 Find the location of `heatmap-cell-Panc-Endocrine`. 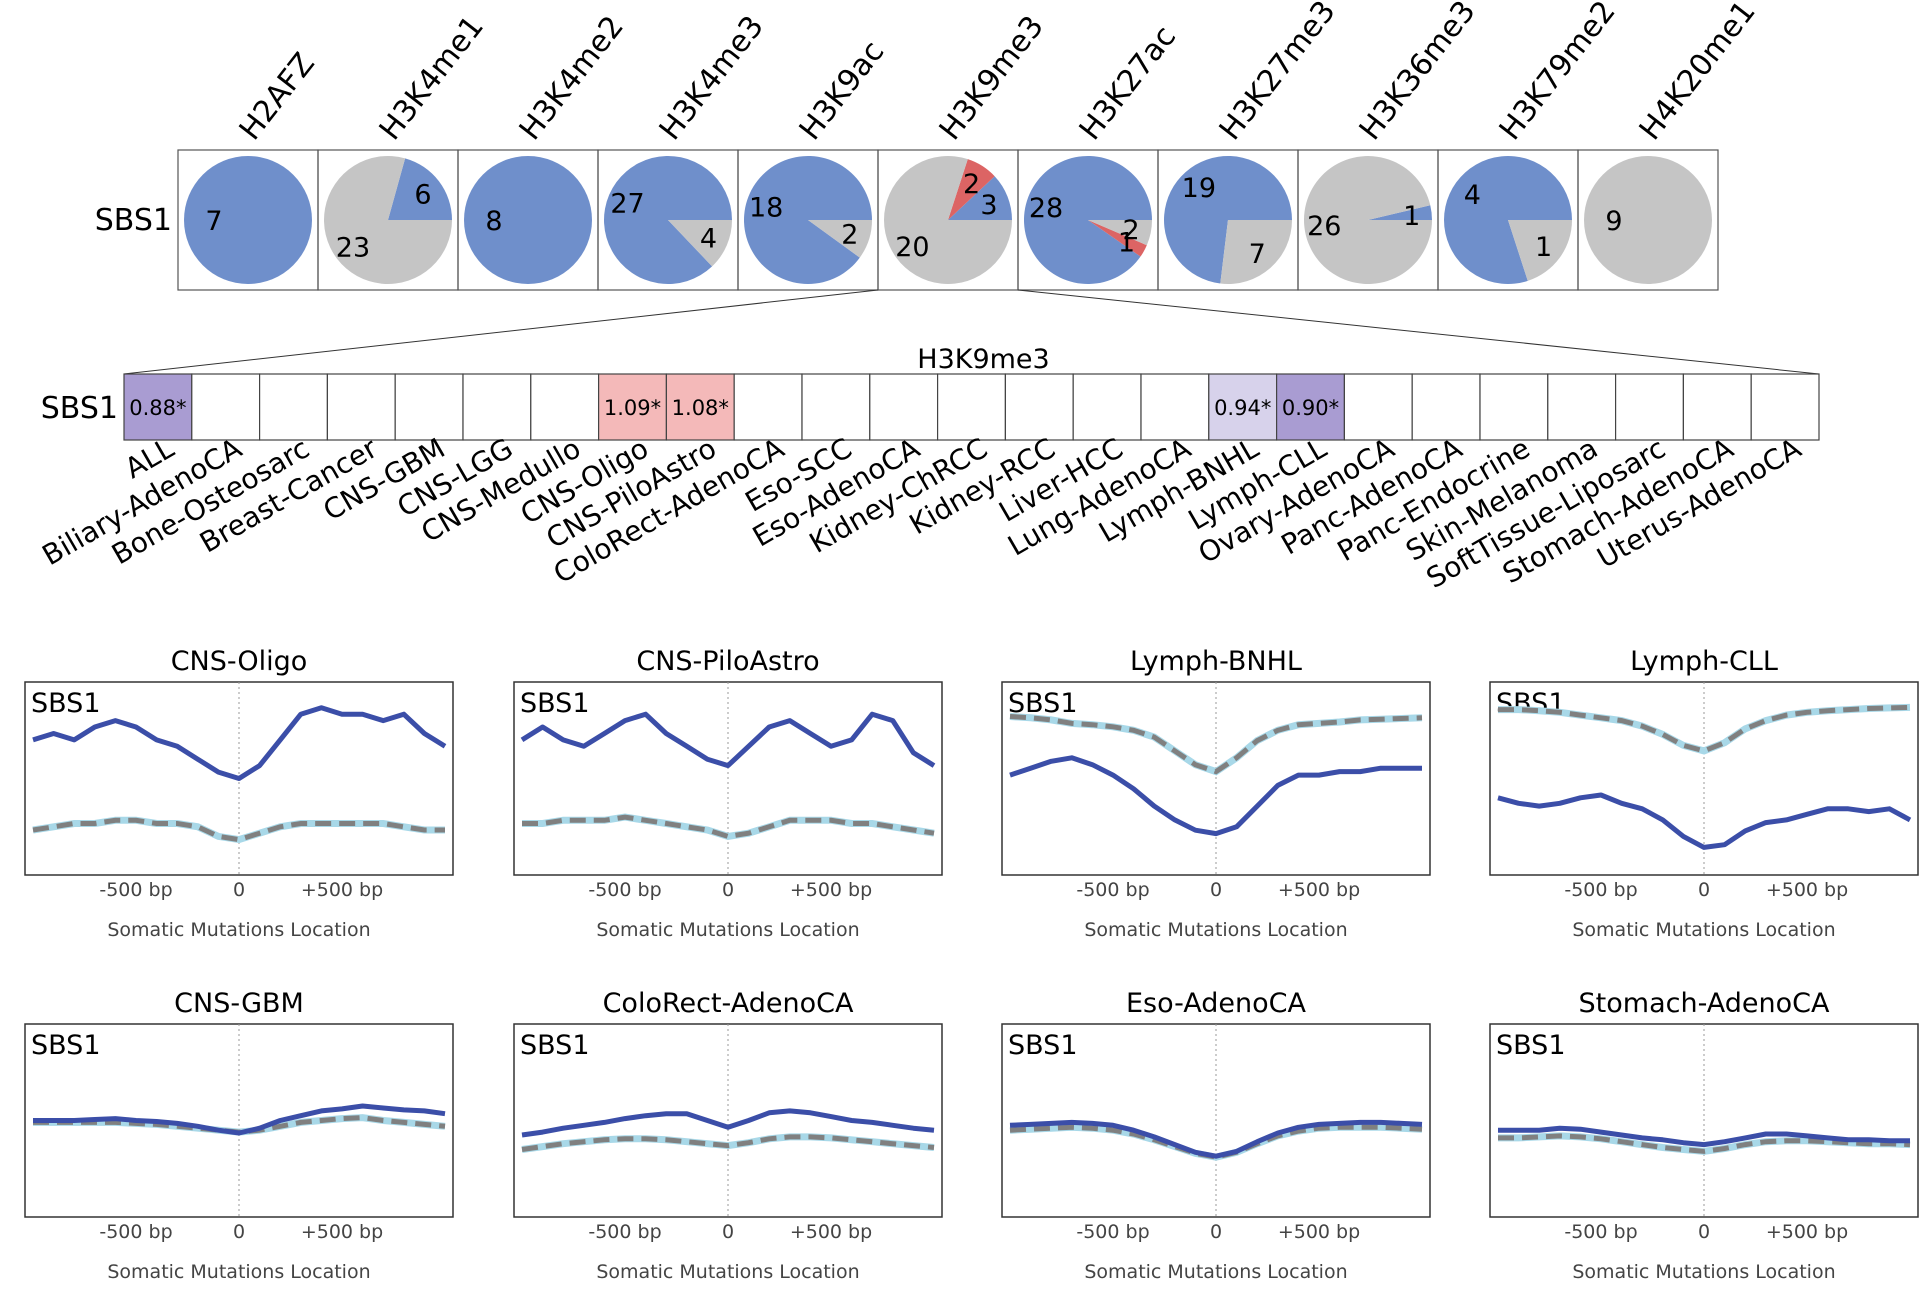

heatmap-cell-Panc-Endocrine is located at coordinates (1514, 407).